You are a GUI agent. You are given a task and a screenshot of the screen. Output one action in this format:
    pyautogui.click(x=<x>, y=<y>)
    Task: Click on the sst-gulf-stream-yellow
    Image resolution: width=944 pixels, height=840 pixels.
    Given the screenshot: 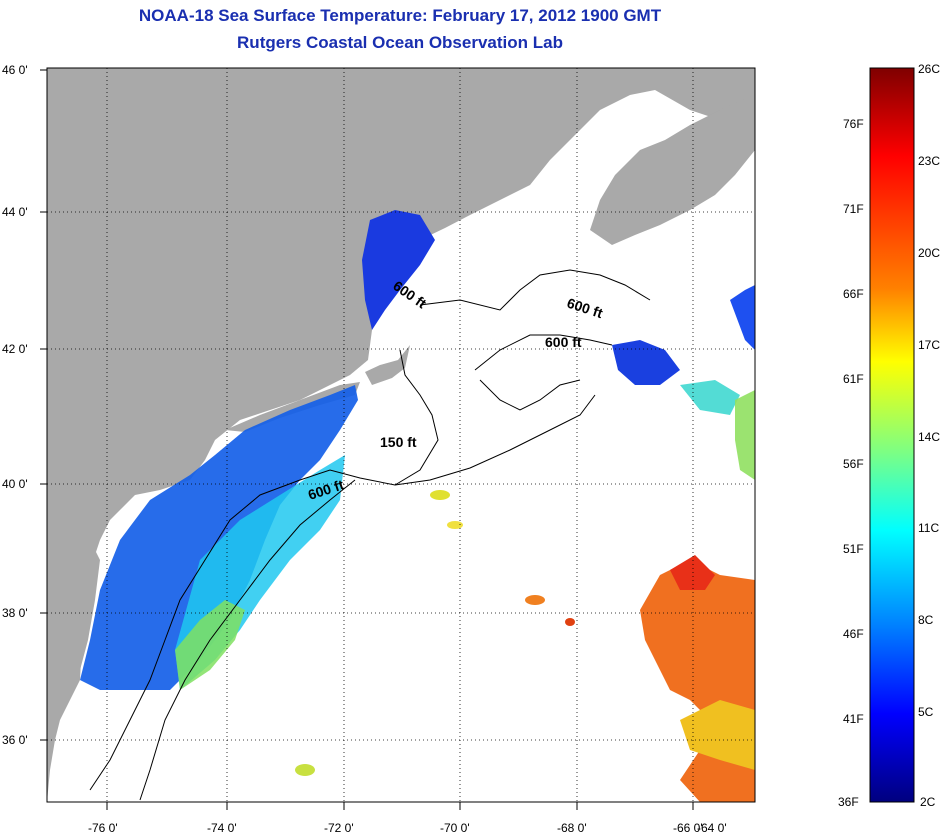 What is the action you would take?
    pyautogui.click(x=717, y=735)
    